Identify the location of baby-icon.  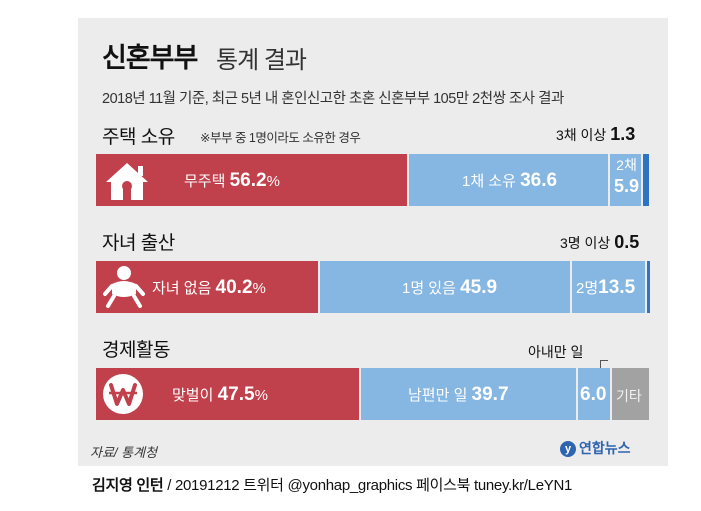
(124, 287).